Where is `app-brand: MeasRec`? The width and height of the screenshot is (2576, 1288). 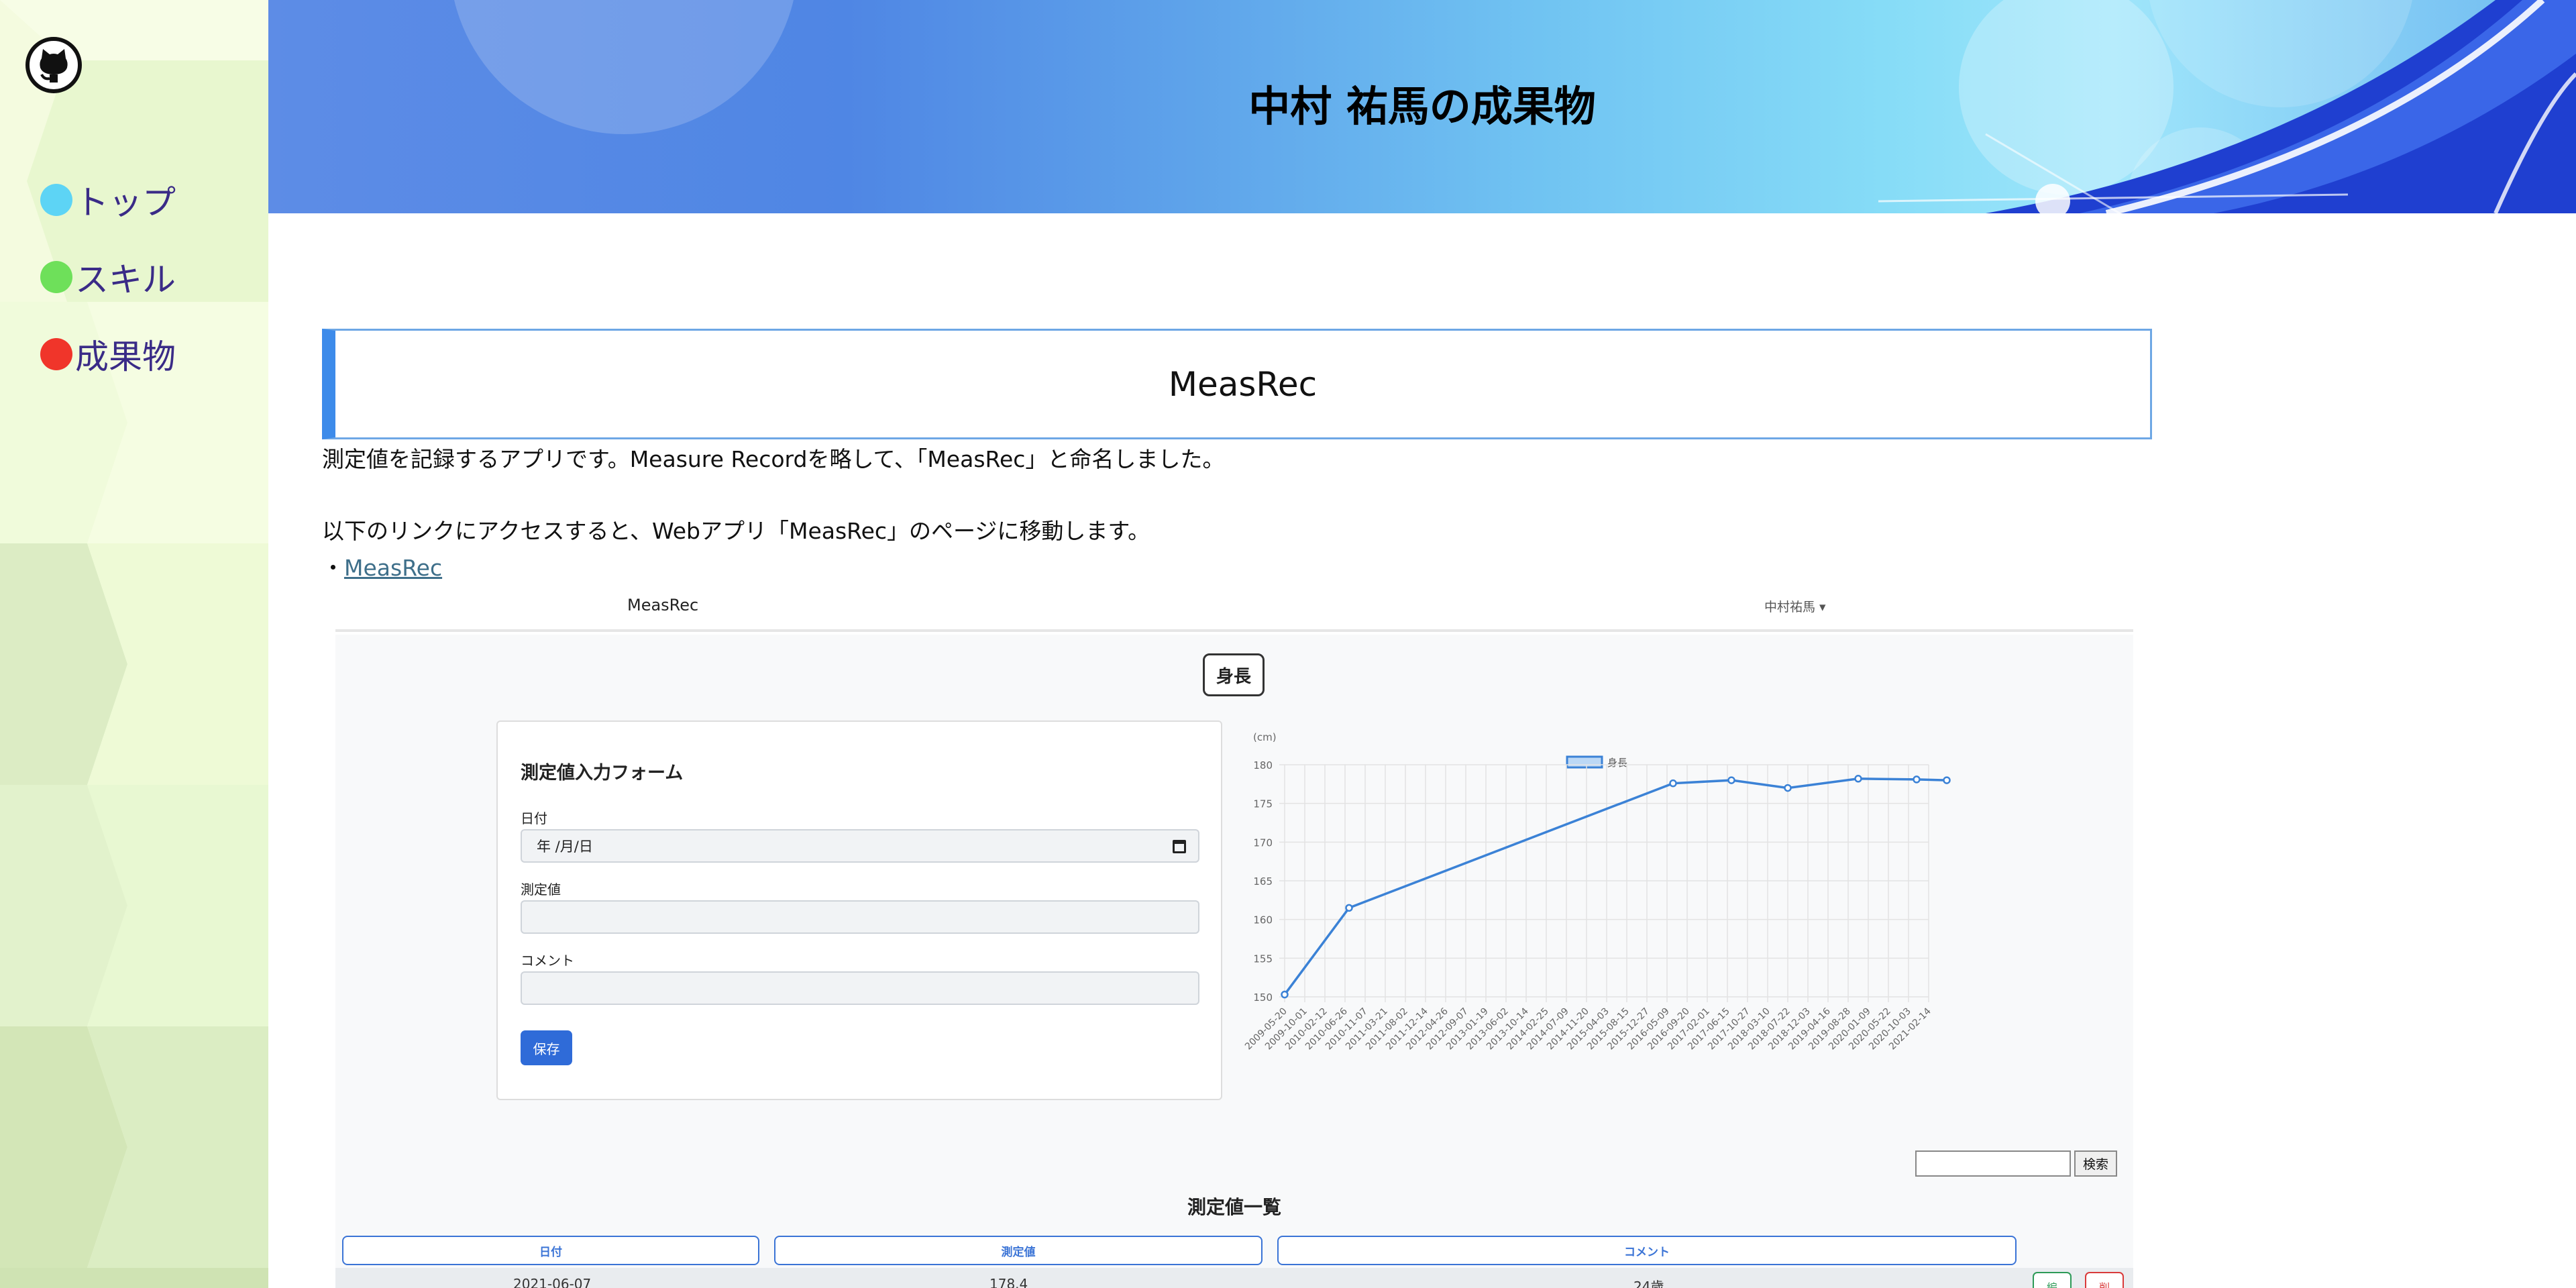 app-brand: MeasRec is located at coordinates (663, 605).